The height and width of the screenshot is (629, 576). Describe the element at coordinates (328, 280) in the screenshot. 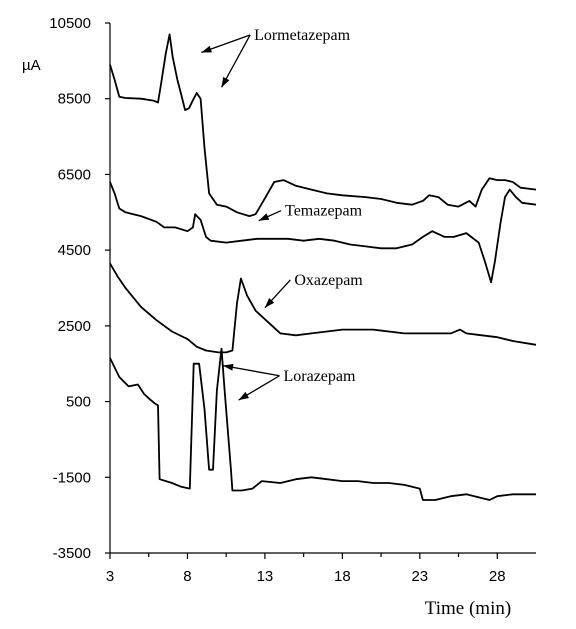

I see `annotation-oxazepam: Oxazepam` at that location.